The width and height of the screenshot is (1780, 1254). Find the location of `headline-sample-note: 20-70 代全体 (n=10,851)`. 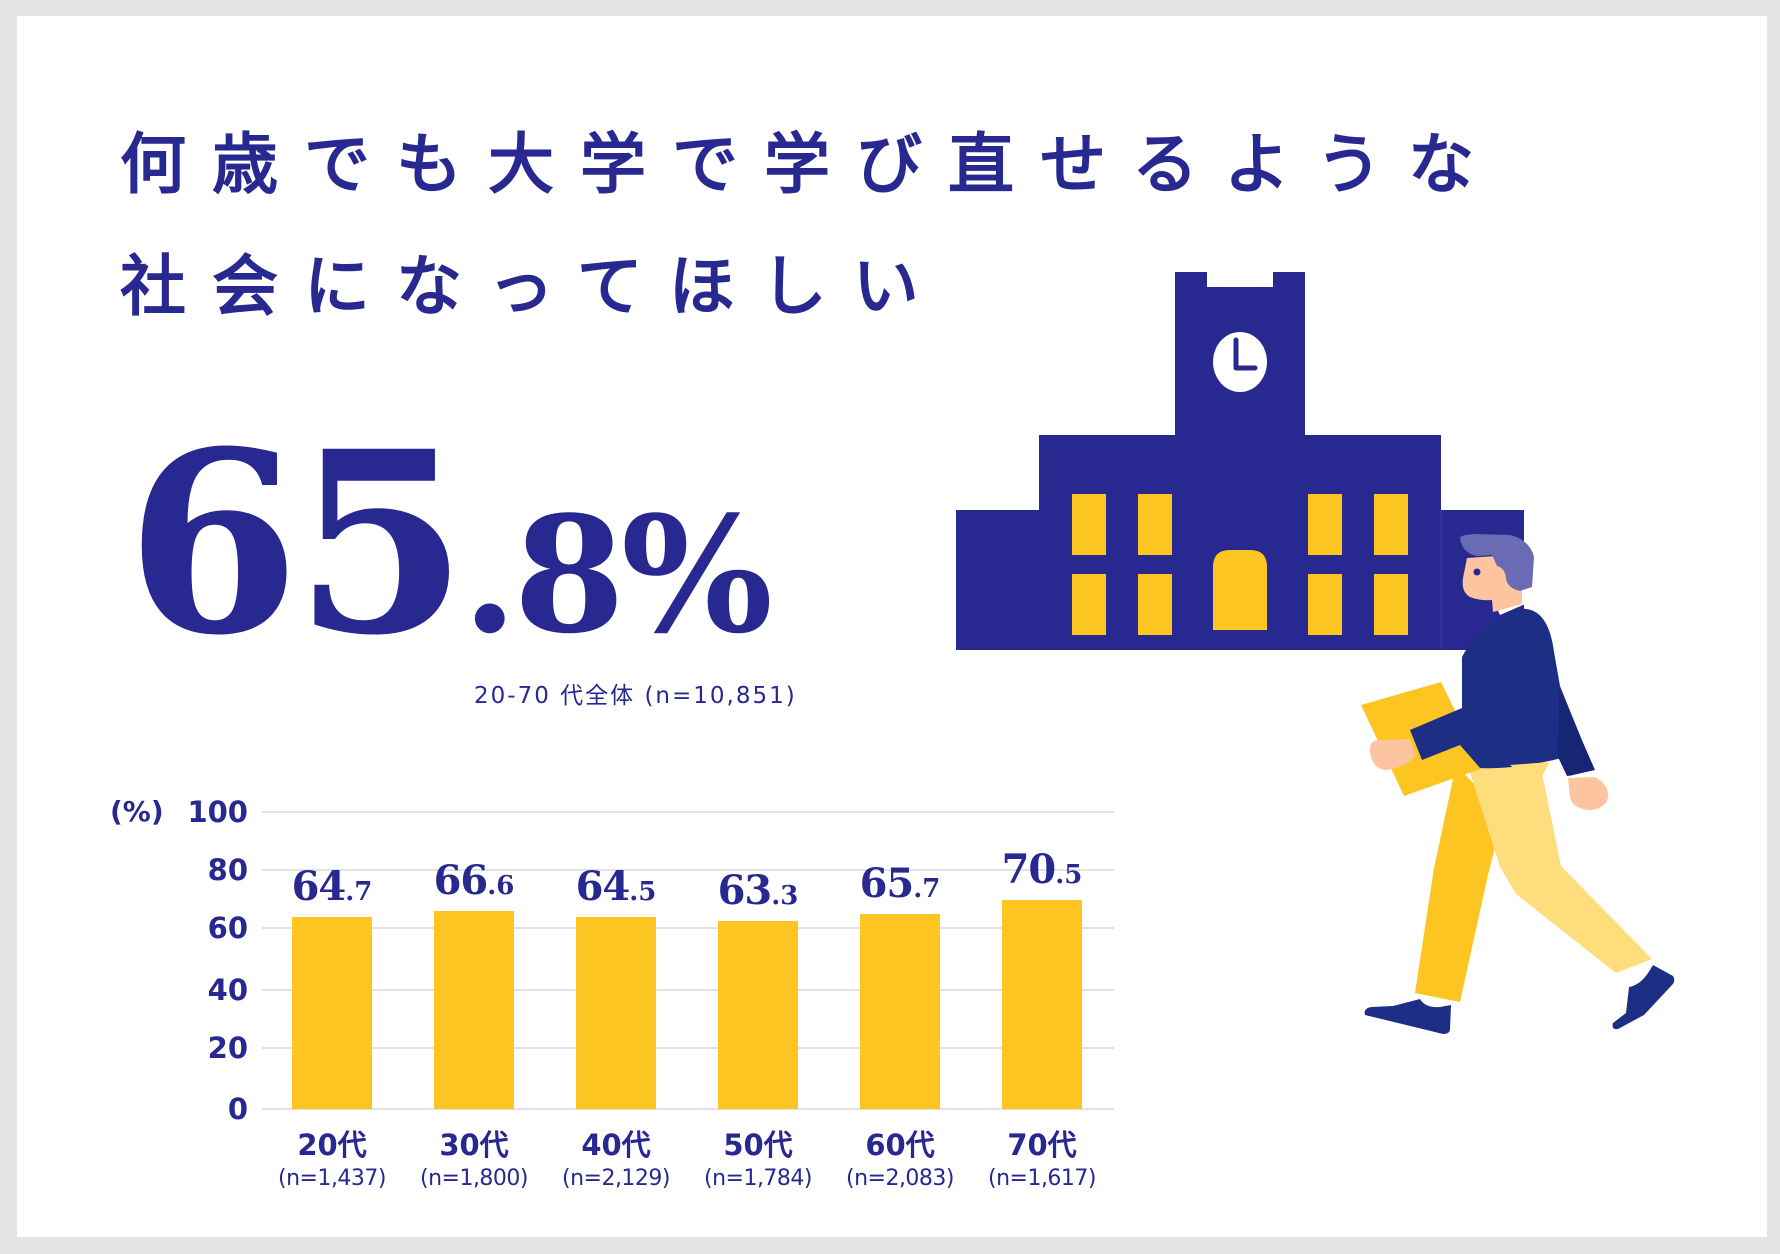

headline-sample-note: 20-70 代全体 (n=10,851) is located at coordinates (635, 696).